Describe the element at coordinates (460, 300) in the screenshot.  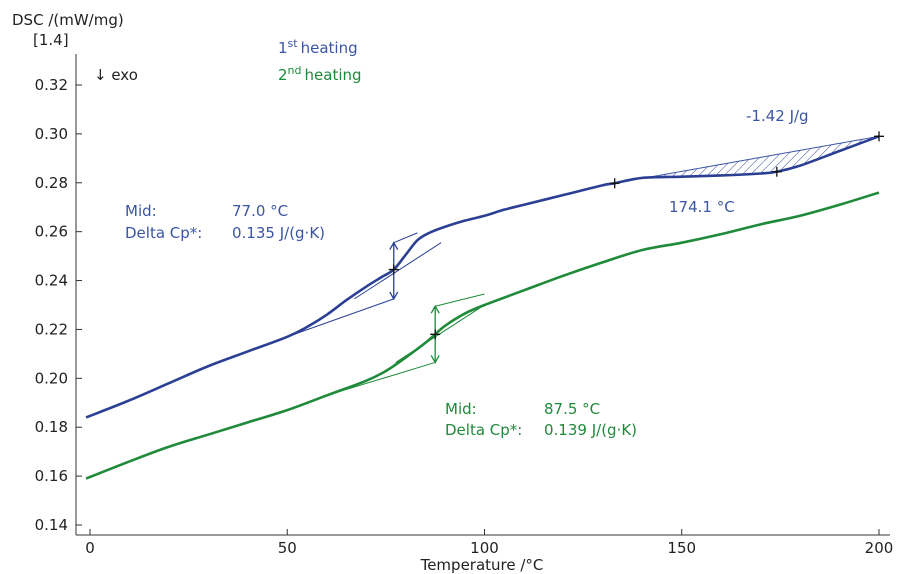
I see `second-upper-tangent` at that location.